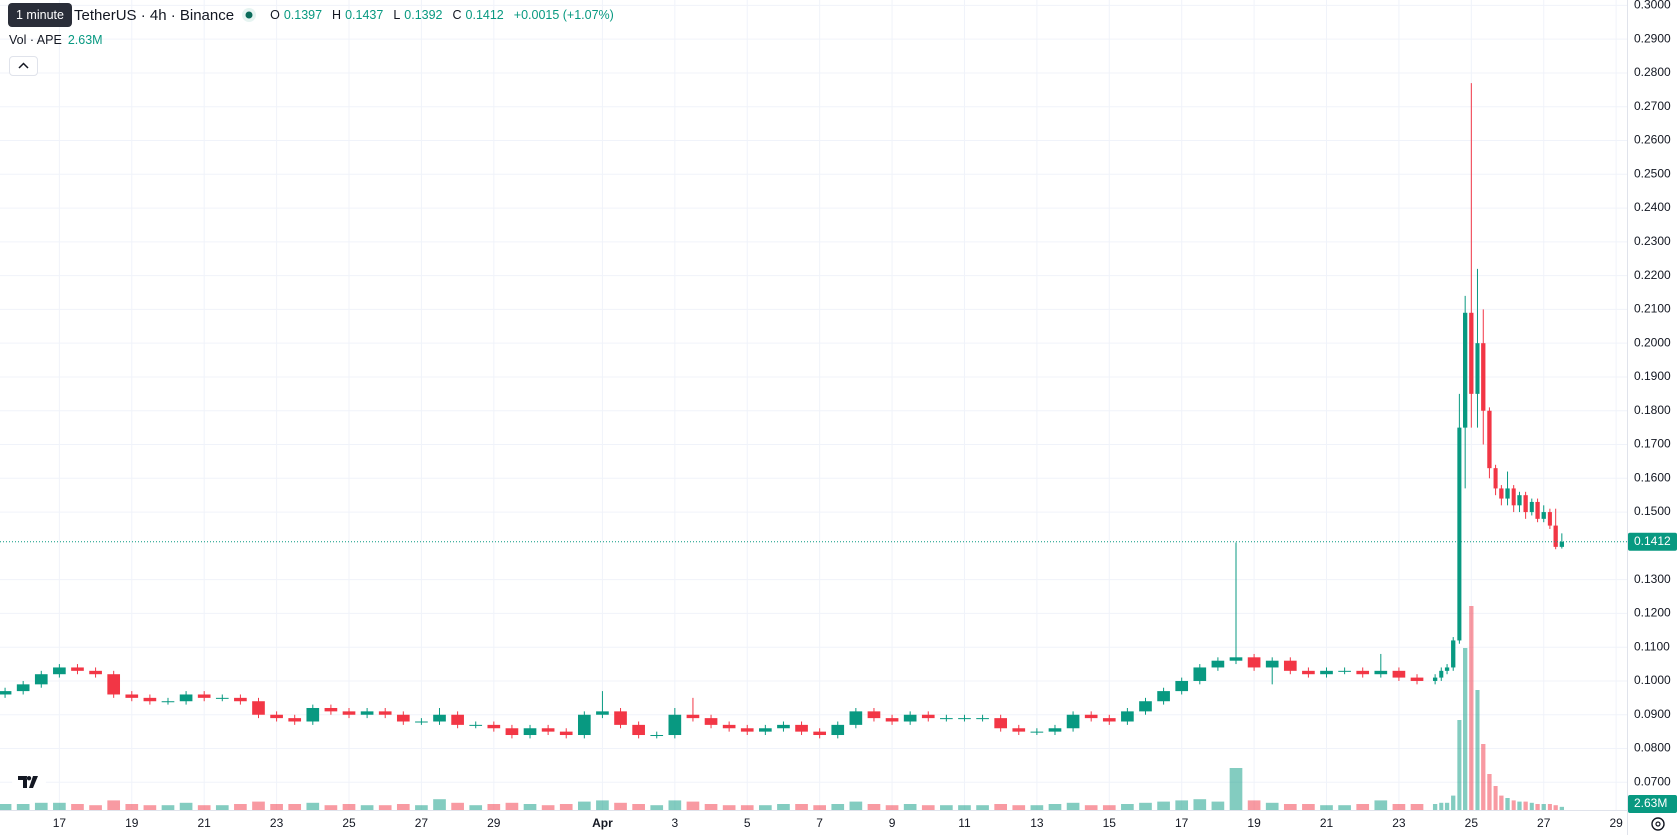  Describe the element at coordinates (1652, 680) in the screenshot. I see `y-tick-label: 0.1000` at that location.